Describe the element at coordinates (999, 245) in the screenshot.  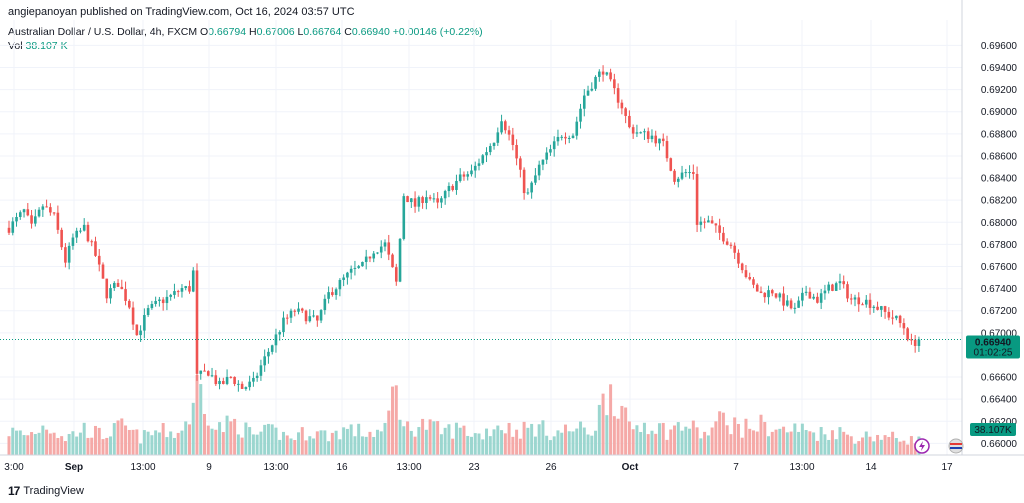
I see `price-tick-label: 0.67800` at that location.